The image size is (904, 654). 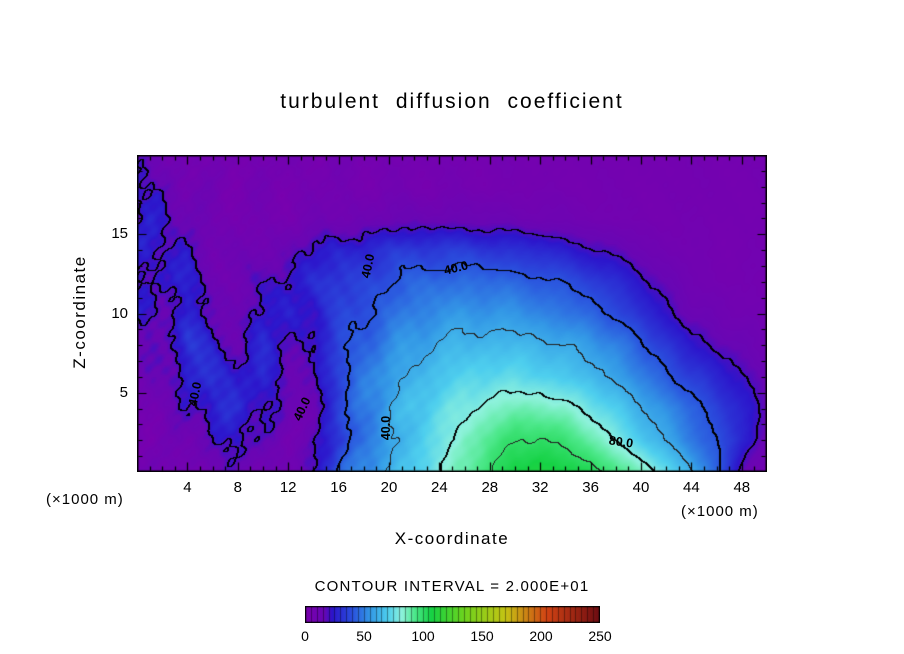 What do you see at coordinates (338, 487) in the screenshot?
I see `x-tick-label: 16` at bounding box center [338, 487].